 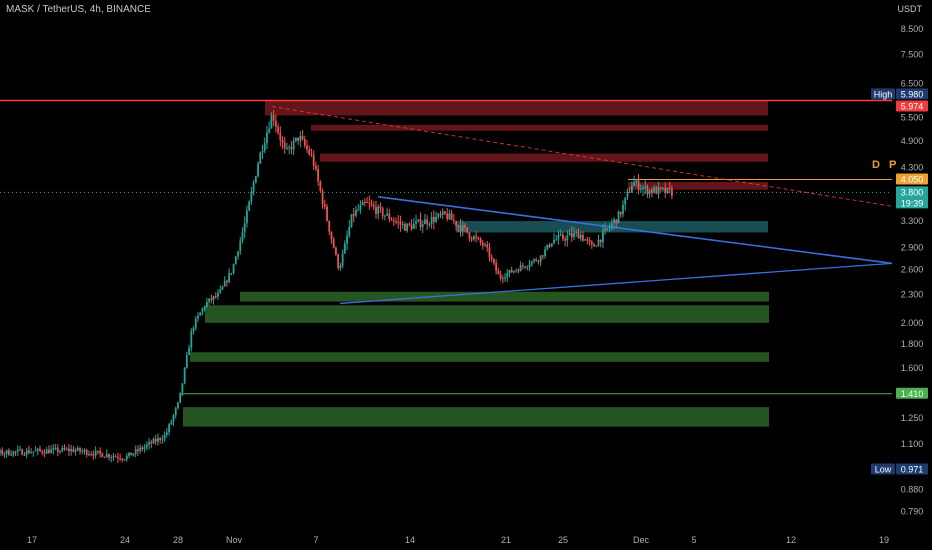 What do you see at coordinates (912, 470) in the screenshot?
I see `price-label-value: 0.971` at bounding box center [912, 470].